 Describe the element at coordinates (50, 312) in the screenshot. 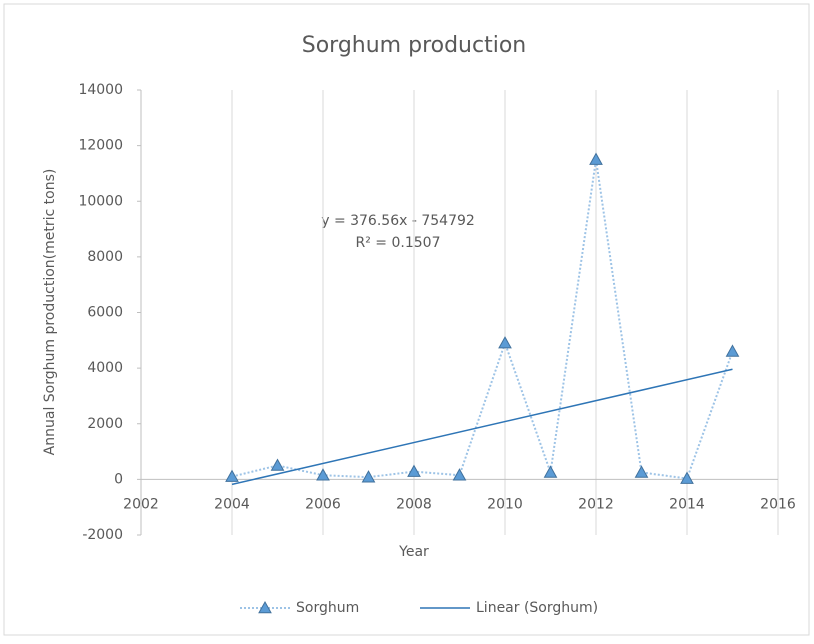

I see `y-axis-label: Annual Sorghum production(metric tons)` at that location.